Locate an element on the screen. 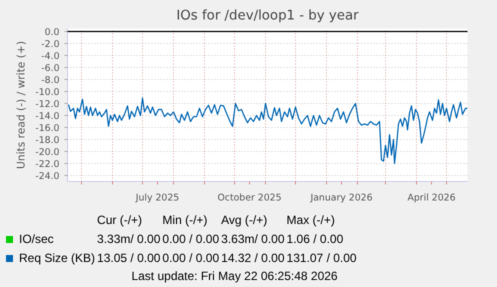 The height and width of the screenshot is (287, 497). text: Last update: Fri May 22 06:25:48 2026 is located at coordinates (234, 277).